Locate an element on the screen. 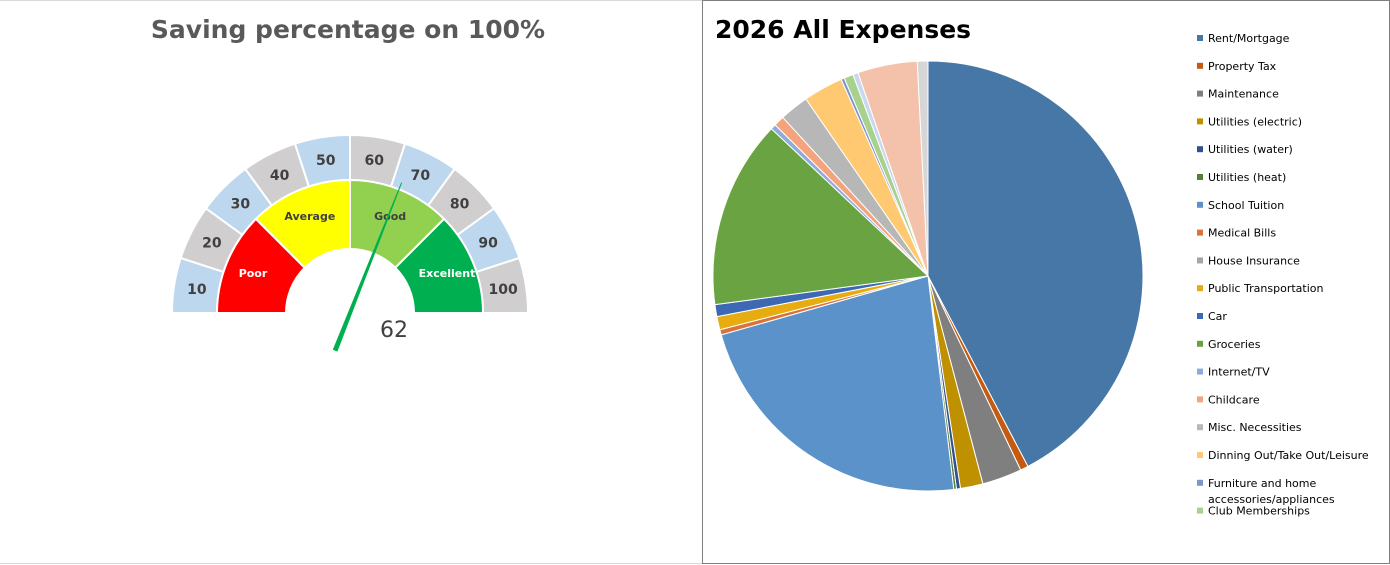 The image size is (1390, 565). legend-label: Club Memberships is located at coordinates (1259, 511).